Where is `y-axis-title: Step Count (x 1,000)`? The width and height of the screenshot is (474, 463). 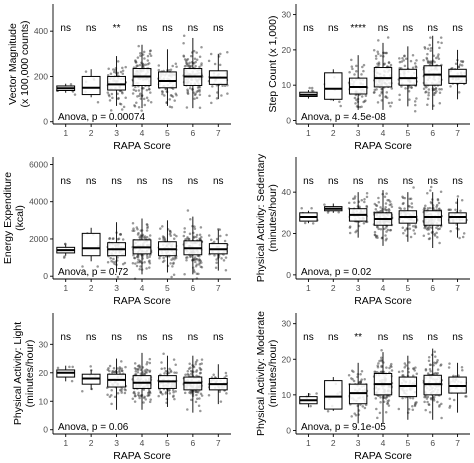
y-axis-title: Step Count (x 1,000) is located at coordinates (273, 64).